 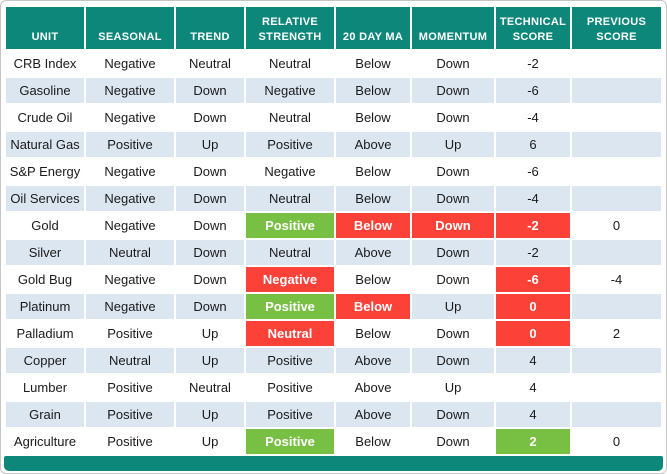 I want to click on unit-cell: Agriculture, so click(x=45, y=441).